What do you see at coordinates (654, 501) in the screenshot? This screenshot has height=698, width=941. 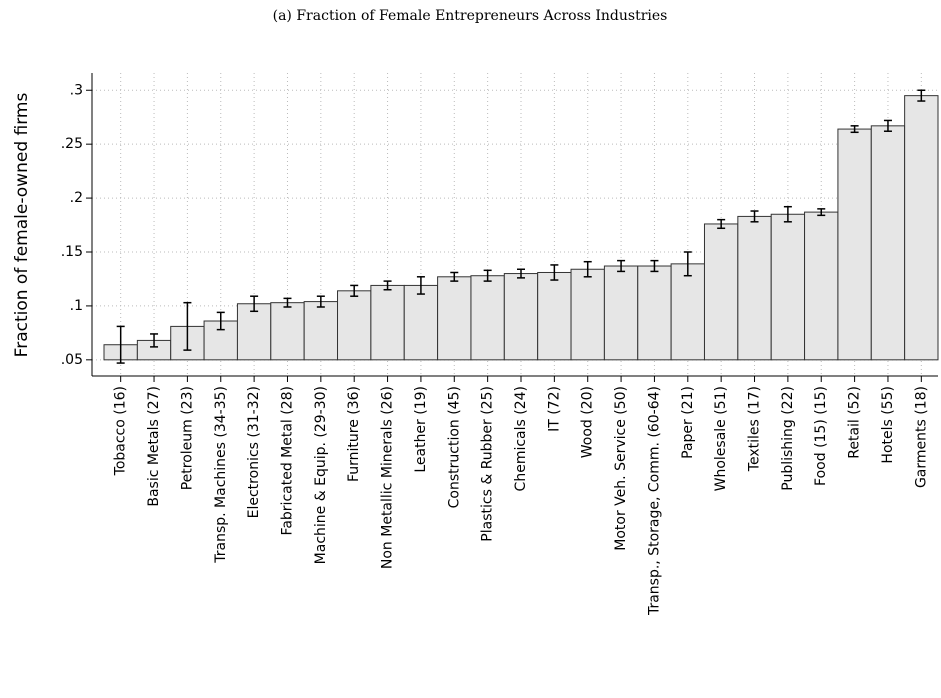 I see `x-tick-label: Transp., Storage, Comm. (60-64)` at bounding box center [654, 501].